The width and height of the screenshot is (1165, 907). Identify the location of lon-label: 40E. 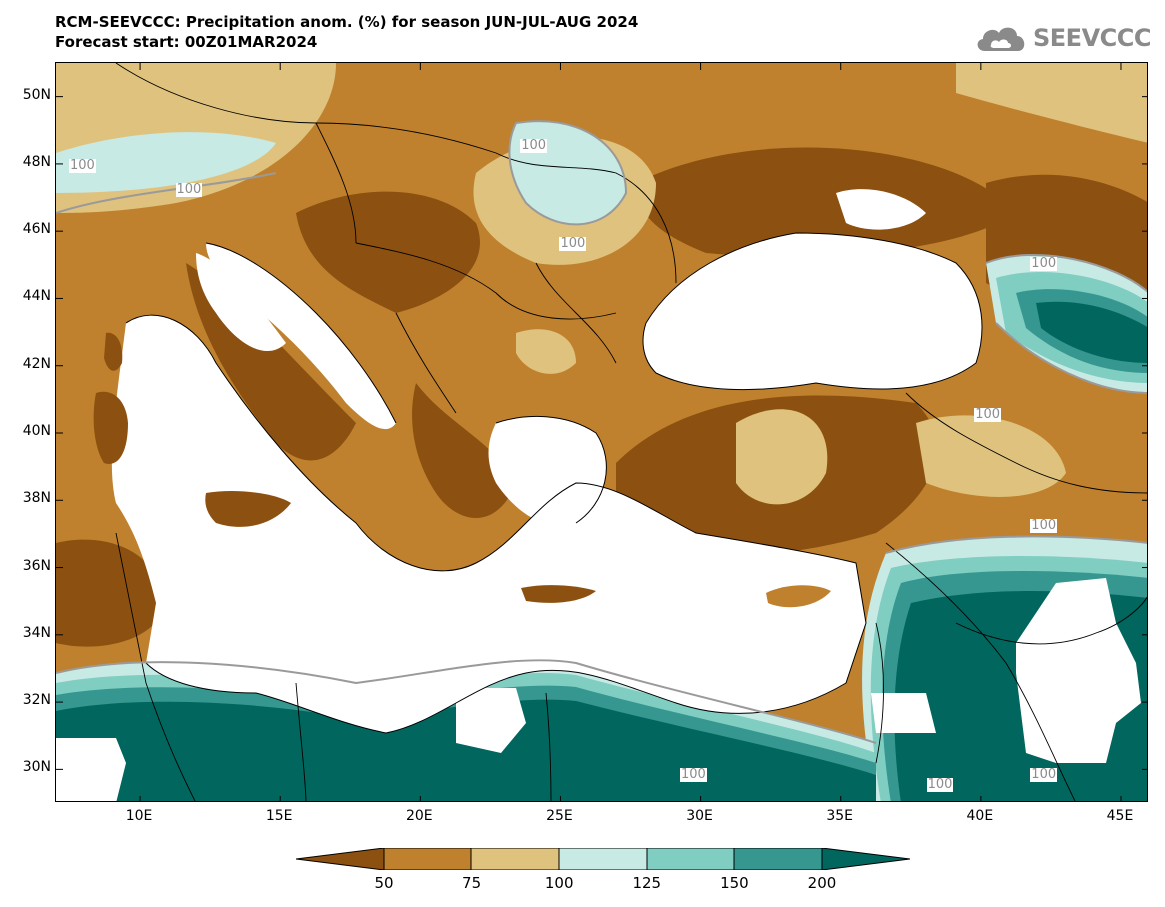
(980, 816).